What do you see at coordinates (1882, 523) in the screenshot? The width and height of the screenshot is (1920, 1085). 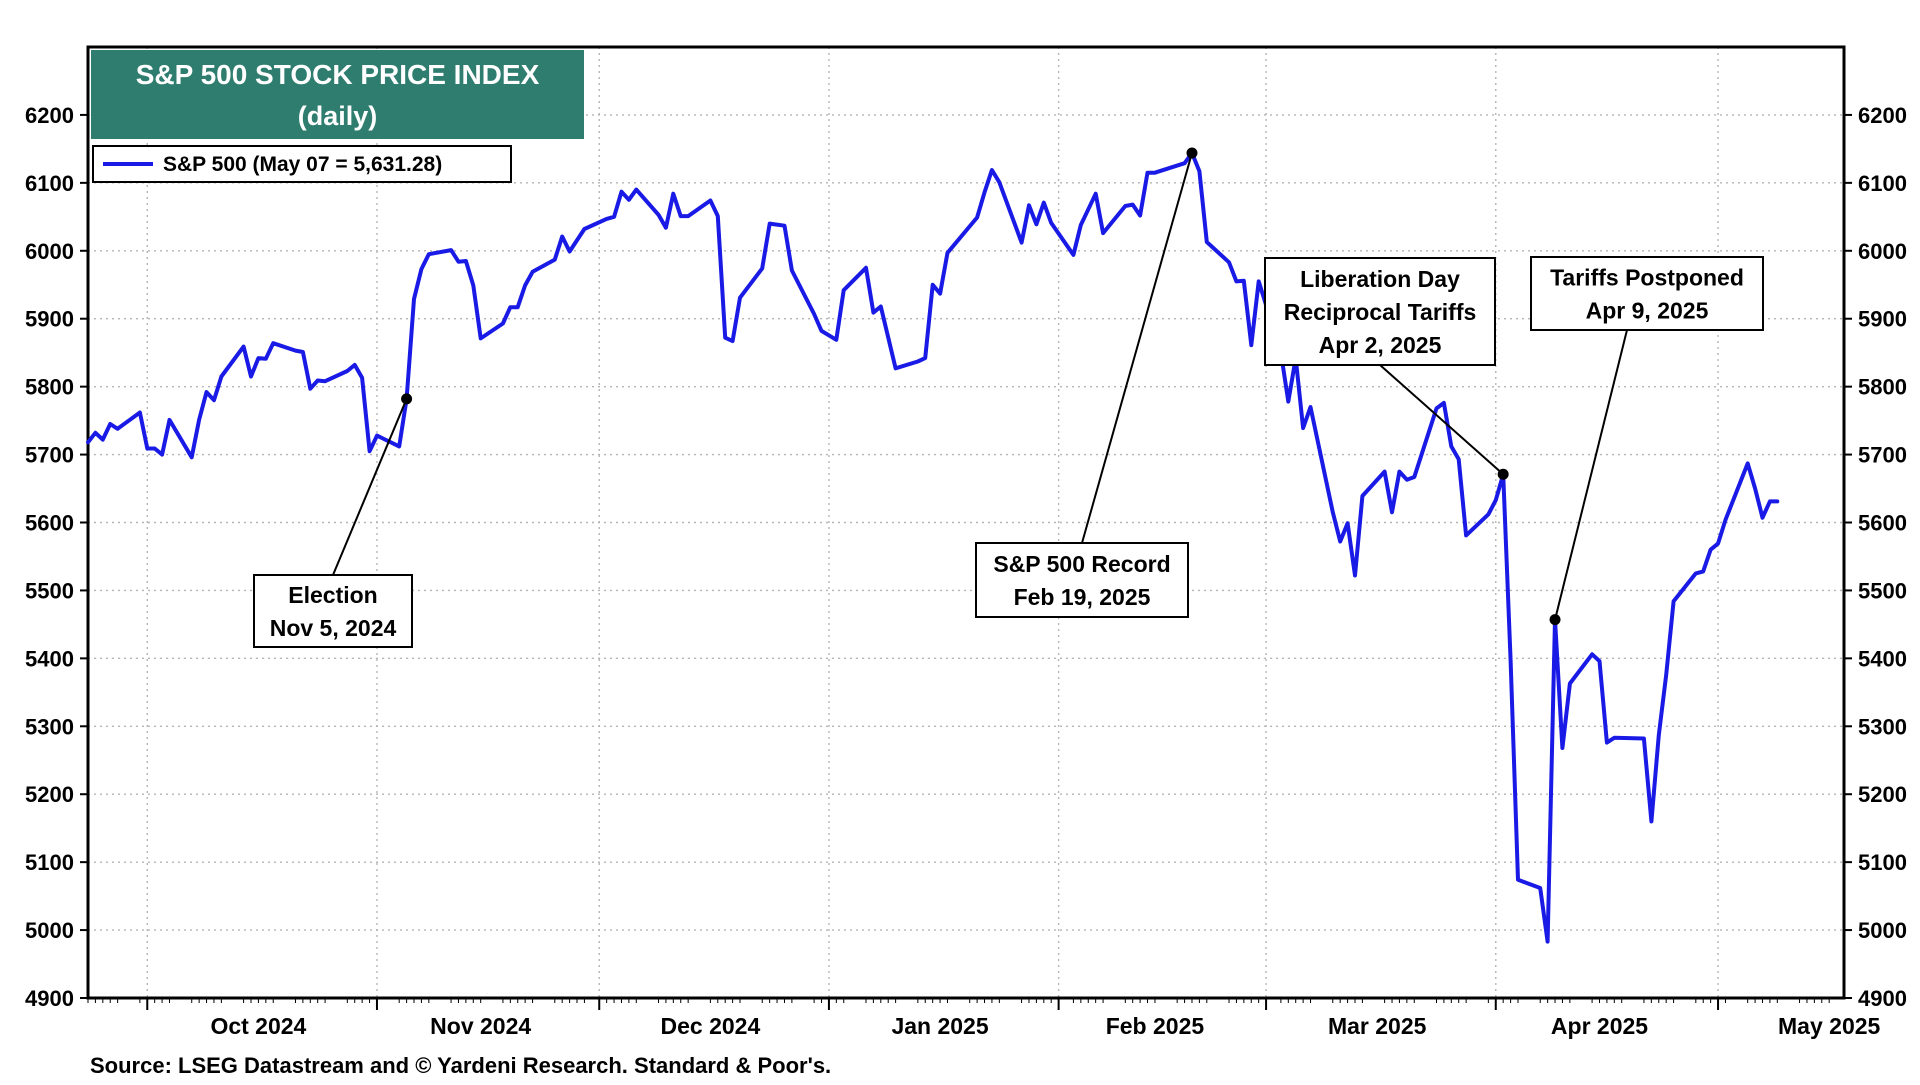 I see `y-tick-label-right: 5600` at bounding box center [1882, 523].